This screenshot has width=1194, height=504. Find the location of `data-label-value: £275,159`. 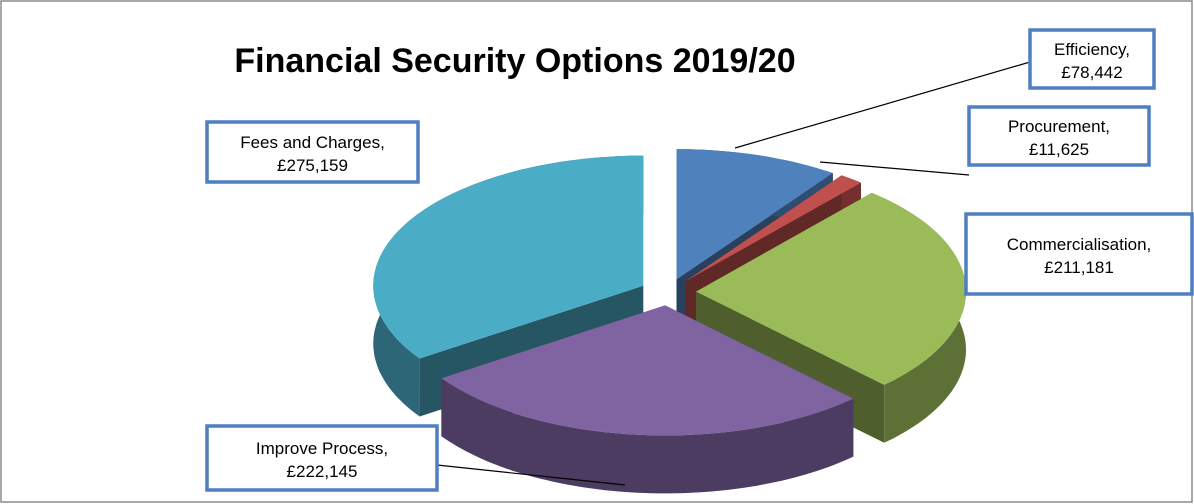

data-label-value: £275,159 is located at coordinates (312, 165).